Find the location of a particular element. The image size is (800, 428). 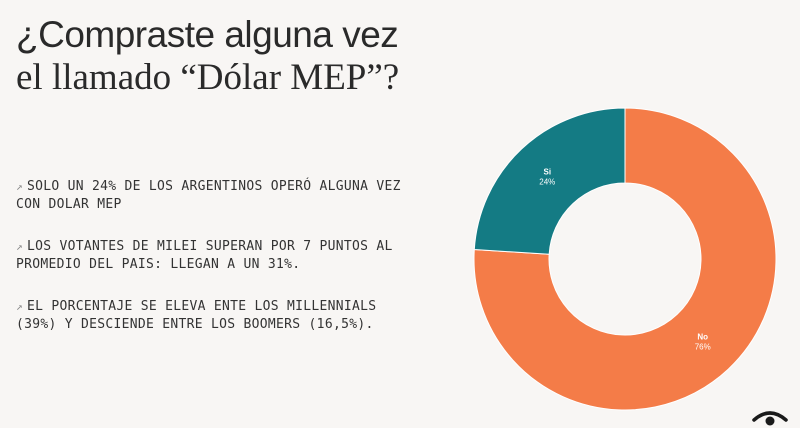

eye-icon is located at coordinates (770, 418).